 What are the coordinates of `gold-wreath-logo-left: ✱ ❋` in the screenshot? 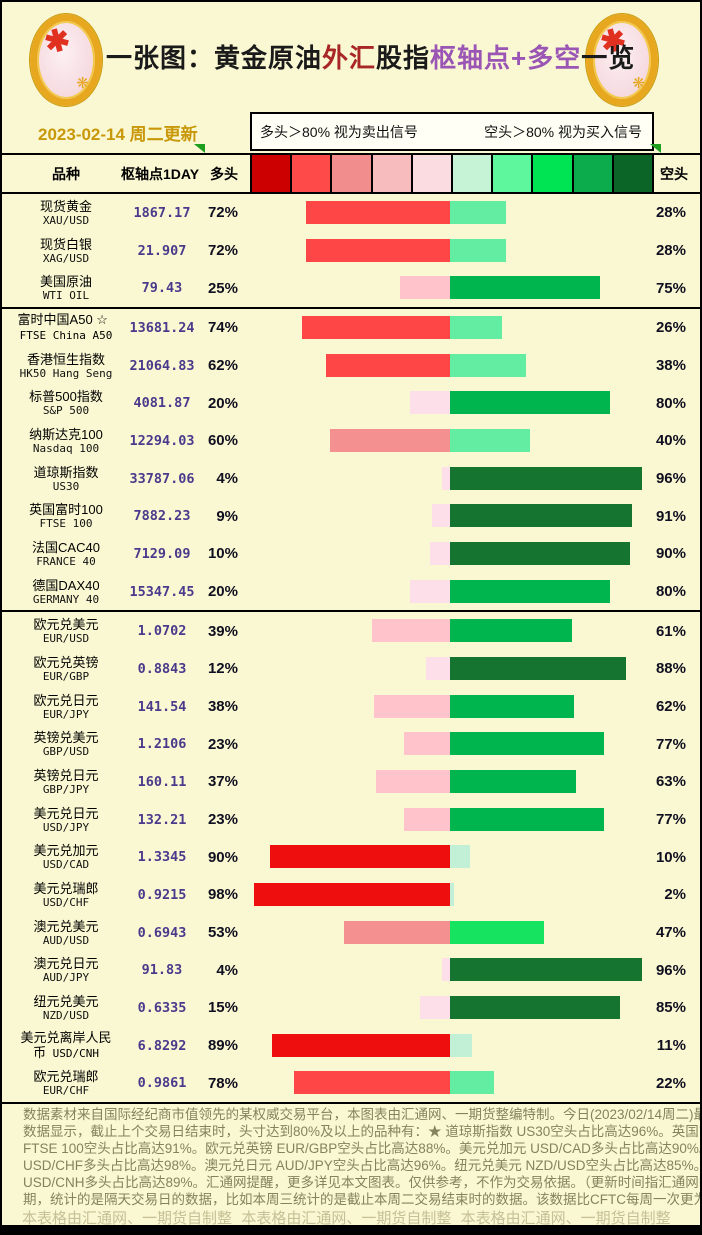 It's located at (66, 60).